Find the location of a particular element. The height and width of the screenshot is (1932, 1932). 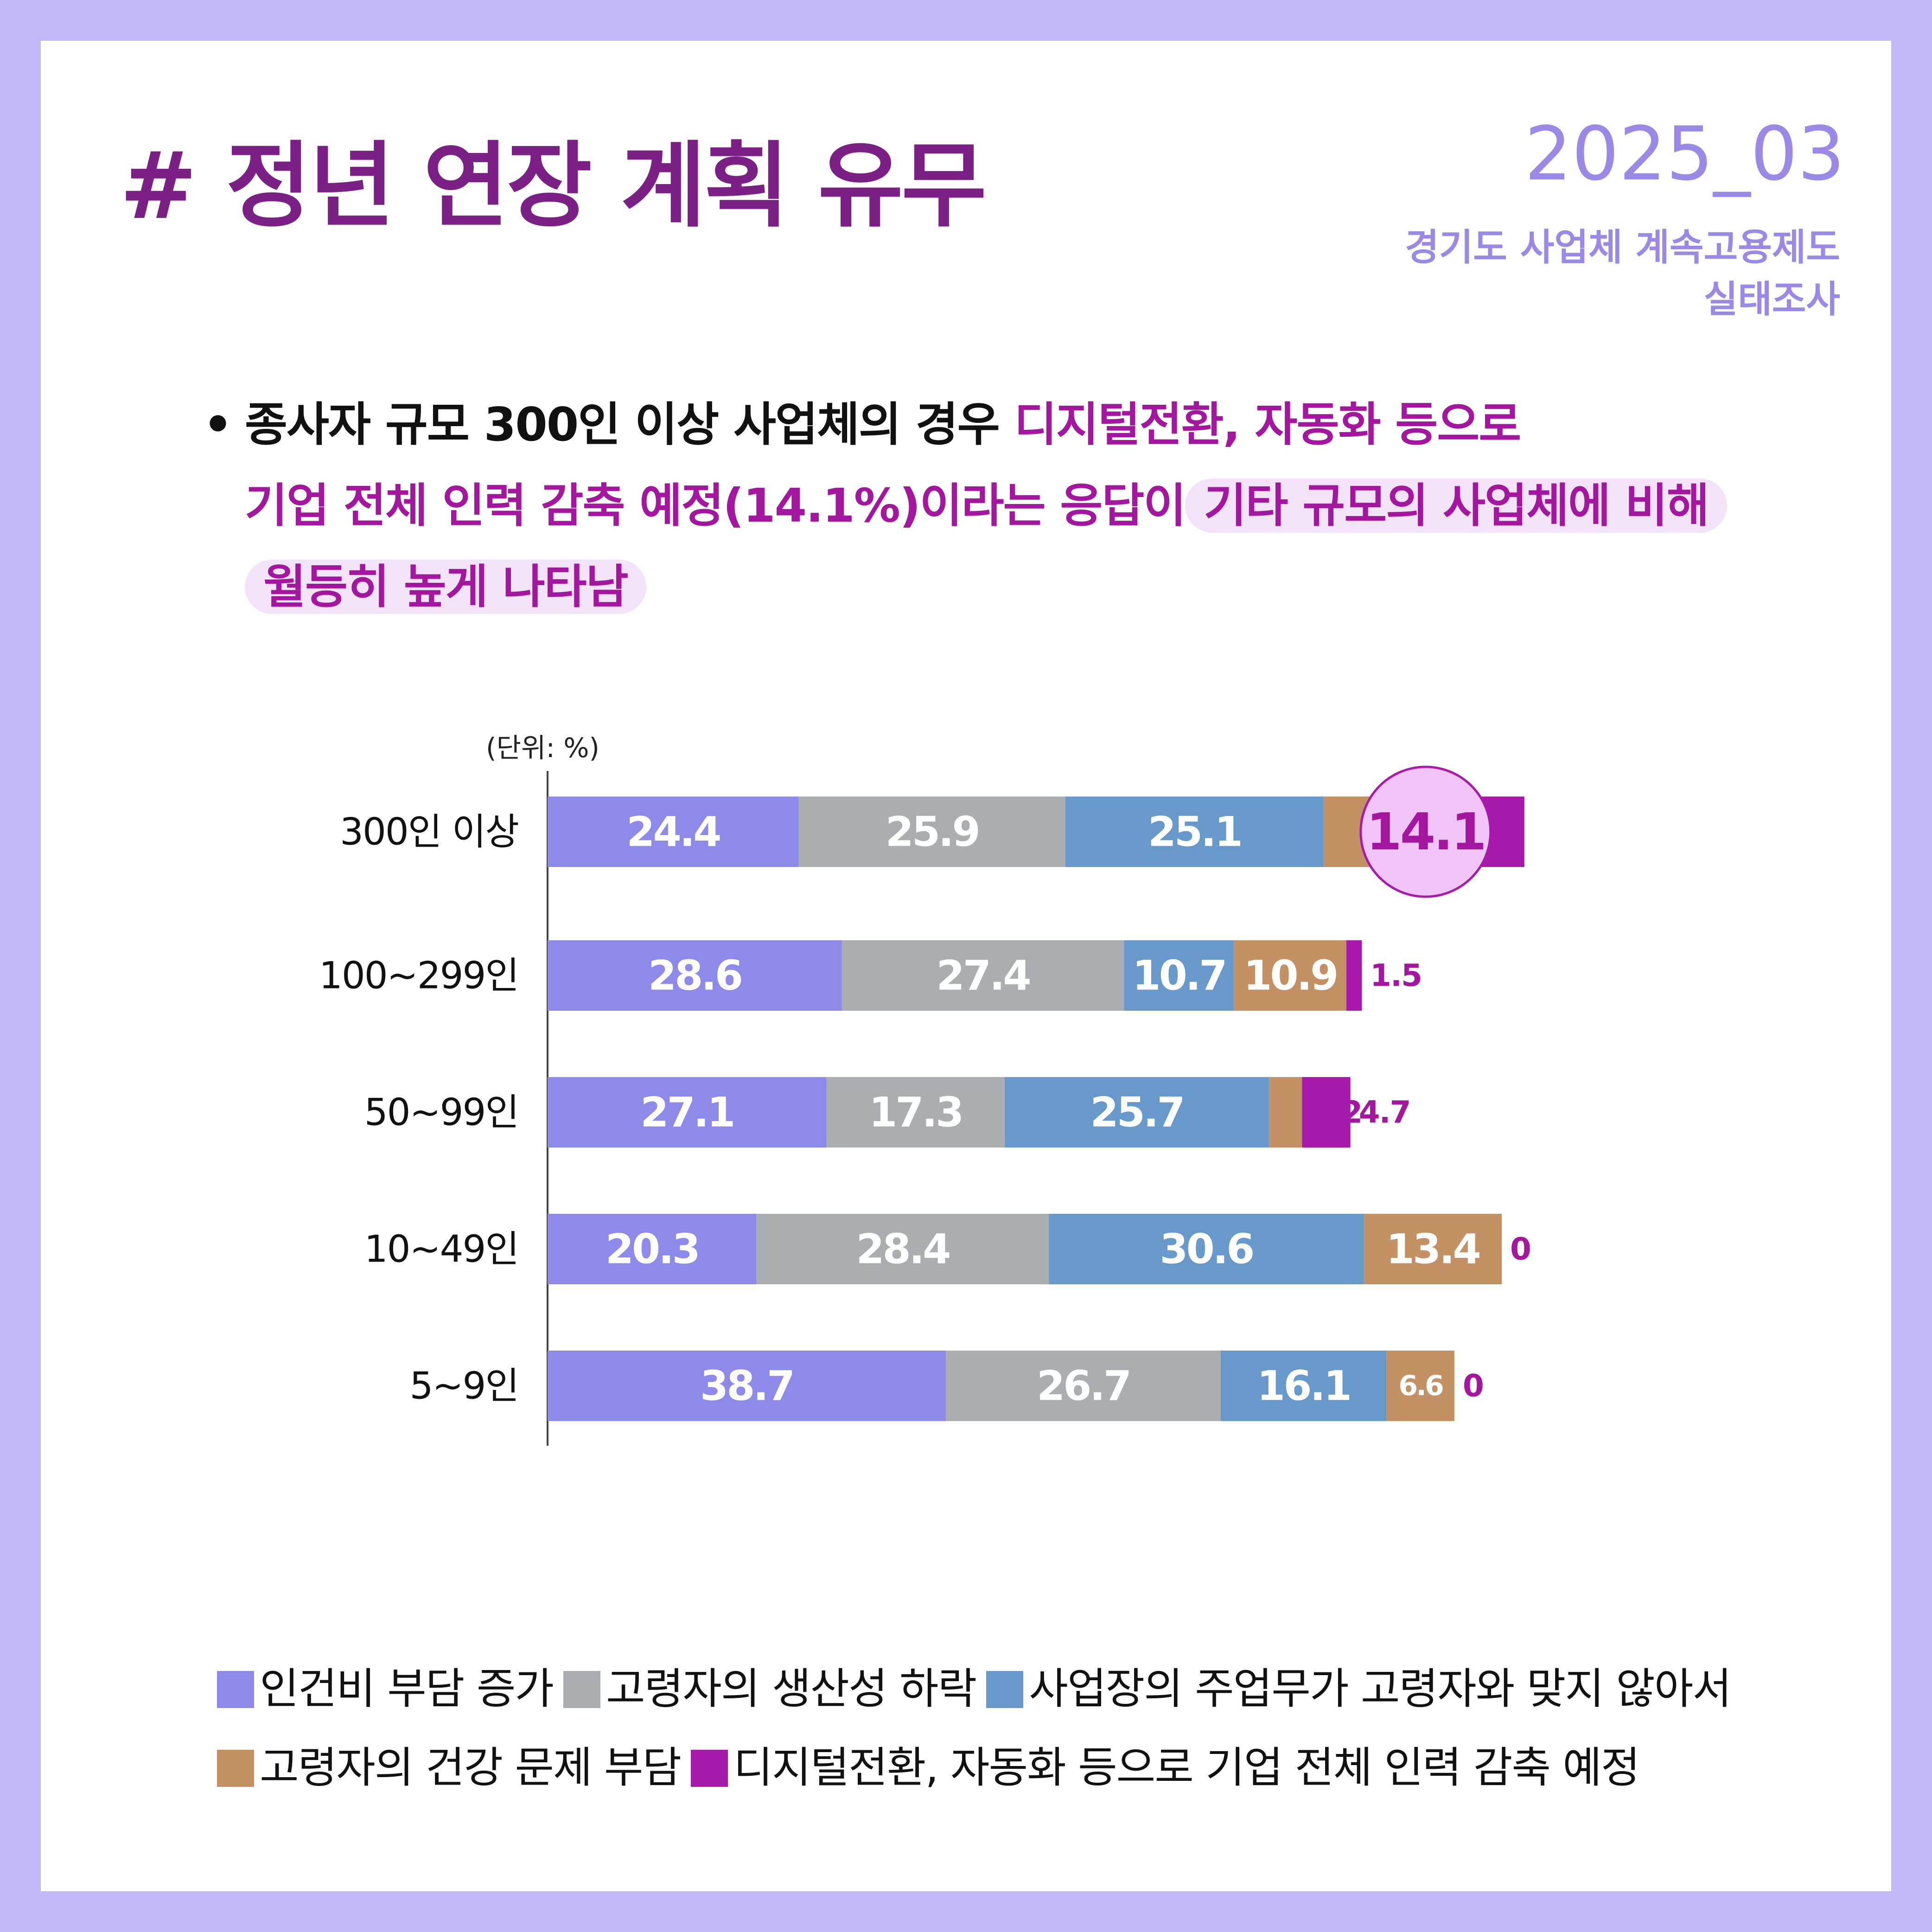

data-label: 25.9 is located at coordinates (933, 832).